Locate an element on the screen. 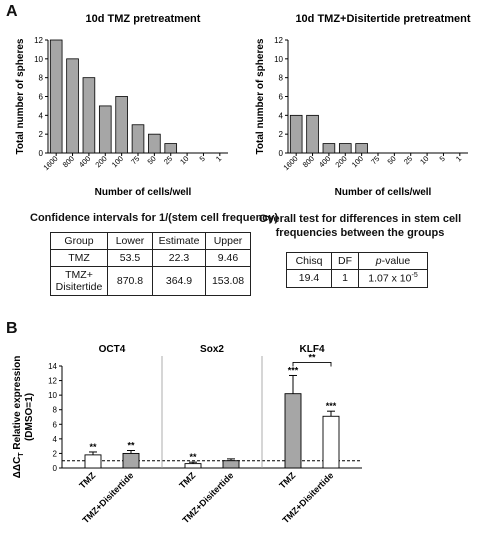 The image size is (480, 550). y-axis-label-line-2: (DMSO=1) is located at coordinates (29, 417).